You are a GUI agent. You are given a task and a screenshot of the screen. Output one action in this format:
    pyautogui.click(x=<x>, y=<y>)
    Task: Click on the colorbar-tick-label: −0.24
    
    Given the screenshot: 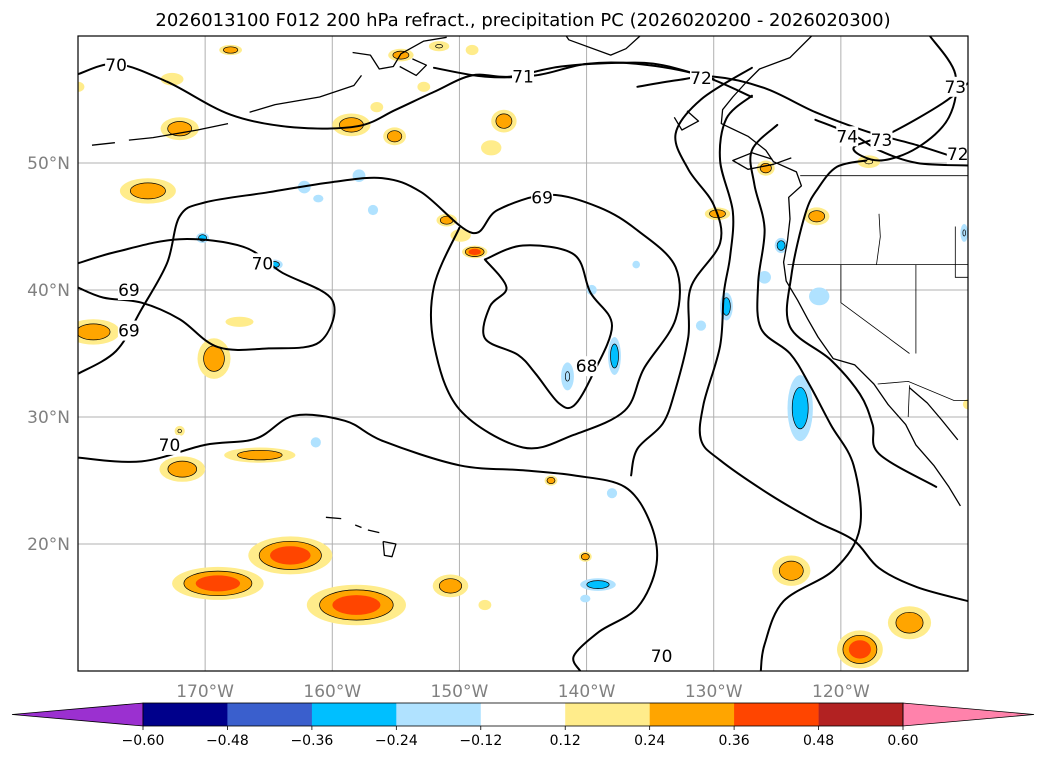 What is the action you would take?
    pyautogui.click(x=396, y=741)
    